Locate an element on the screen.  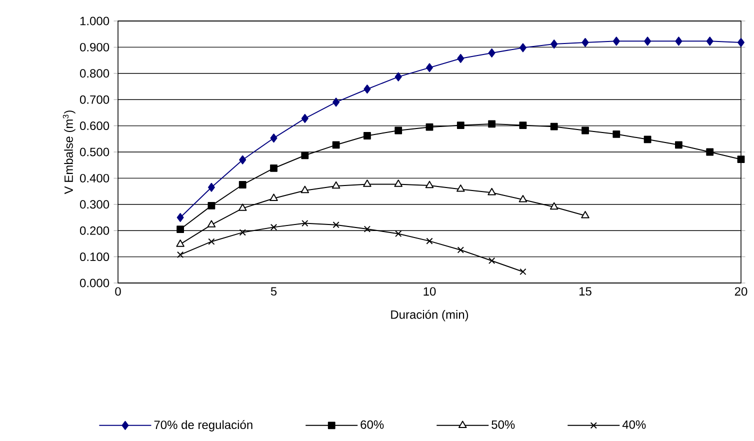
x-tick-label: 15 is located at coordinates (585, 291).